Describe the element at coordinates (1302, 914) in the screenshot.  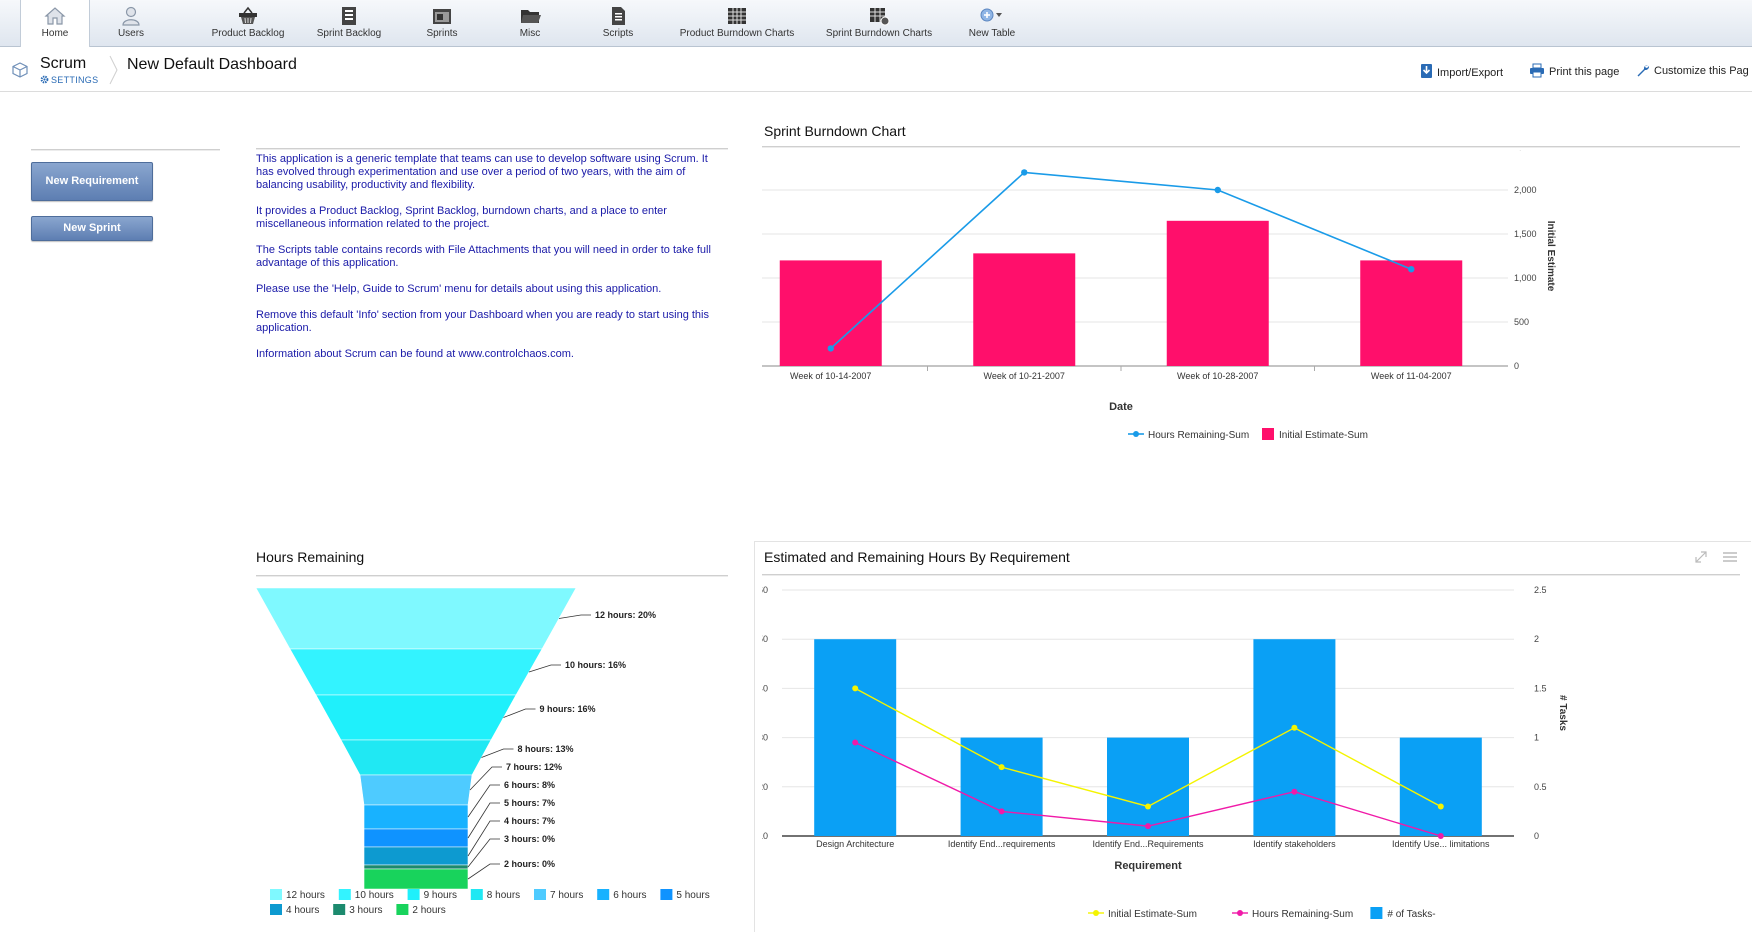
I see `legend-label: Hours Remaining-Sum` at that location.